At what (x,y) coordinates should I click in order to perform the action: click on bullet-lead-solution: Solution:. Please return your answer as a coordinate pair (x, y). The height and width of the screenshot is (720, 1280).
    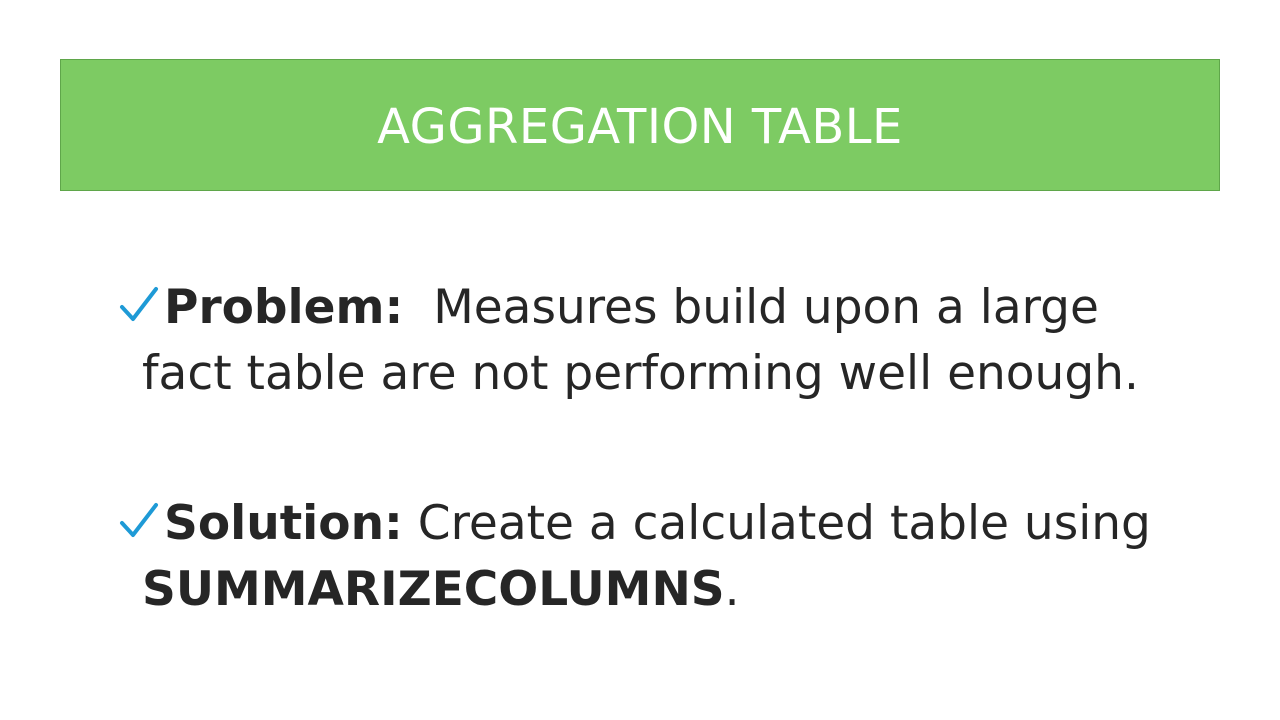
    Looking at the image, I should click on (283, 523).